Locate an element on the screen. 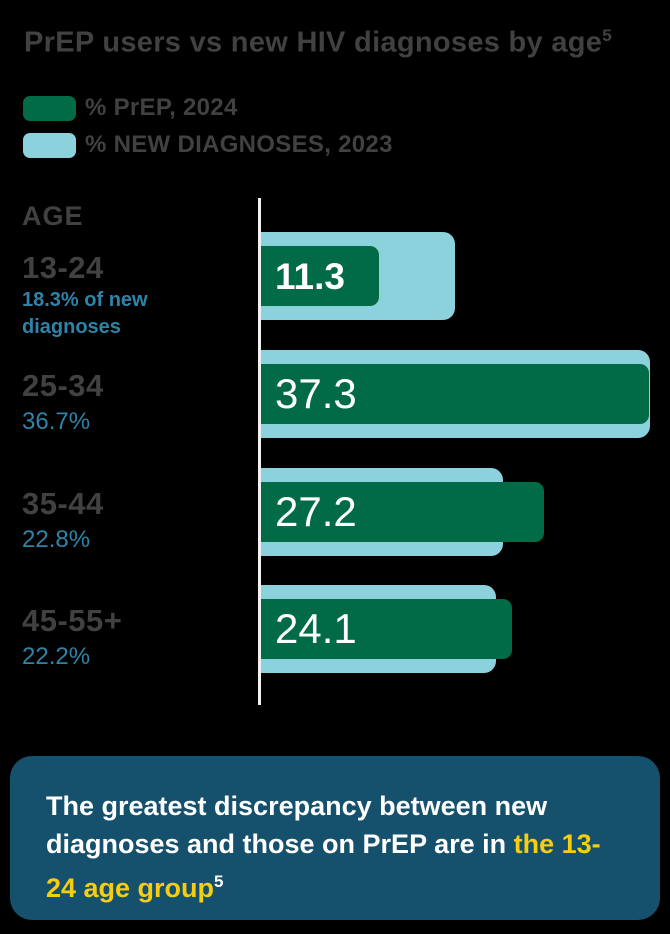 Image resolution: width=670 pixels, height=934 pixels. age-group-label: 45-55+ is located at coordinates (72, 620).